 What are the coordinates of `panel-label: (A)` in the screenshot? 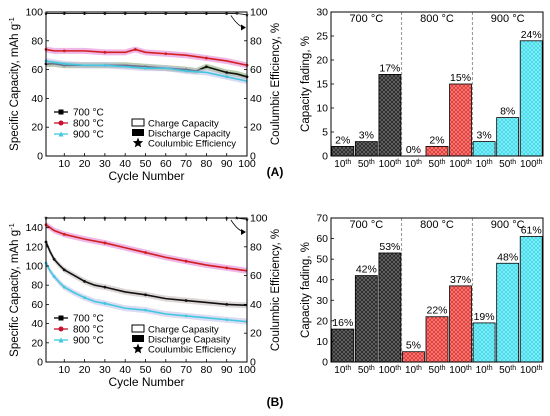 It's located at (275, 172).